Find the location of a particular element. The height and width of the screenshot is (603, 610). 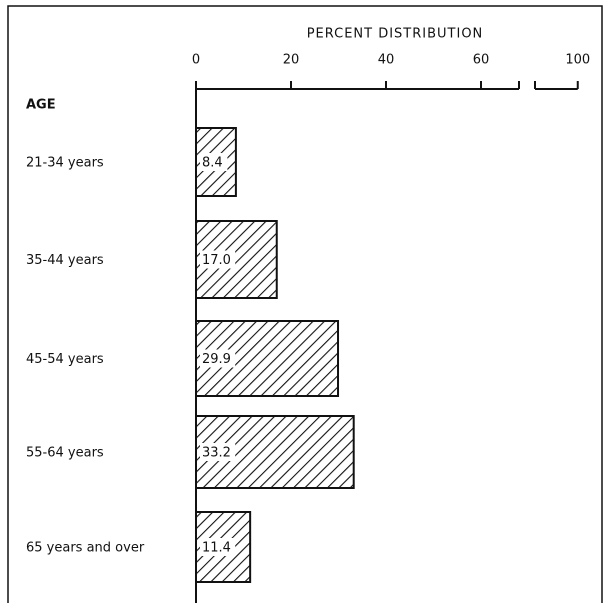

value-label: 17.0 is located at coordinates (216, 260).